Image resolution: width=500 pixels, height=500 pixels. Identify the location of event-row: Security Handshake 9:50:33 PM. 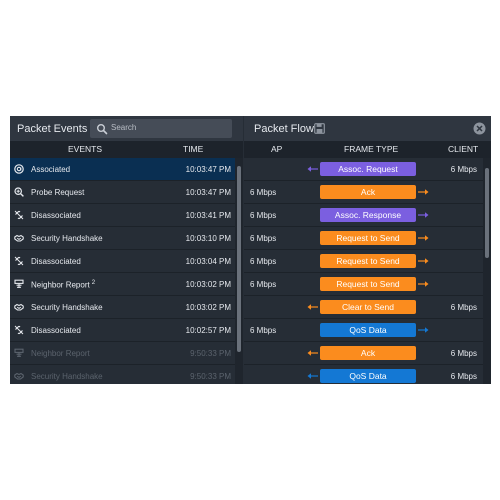
(122, 374).